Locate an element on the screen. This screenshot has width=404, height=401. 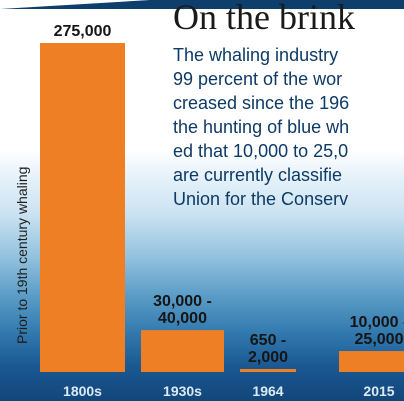
story-line: The whaling industry is located at coordinates (256, 55).